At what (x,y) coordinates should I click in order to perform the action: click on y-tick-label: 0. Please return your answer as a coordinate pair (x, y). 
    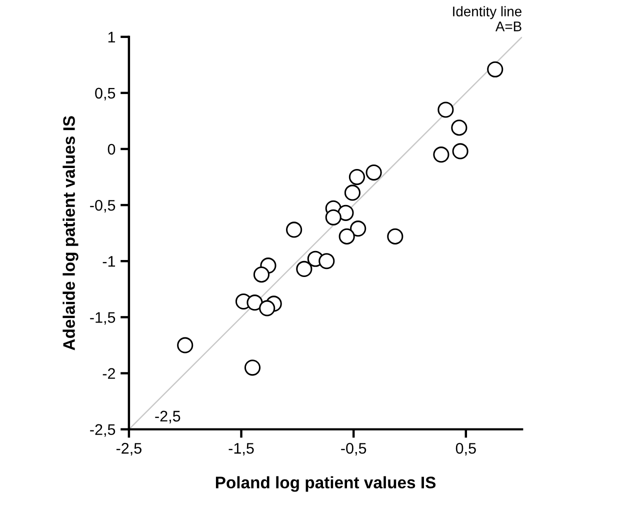
    Looking at the image, I should click on (112, 149).